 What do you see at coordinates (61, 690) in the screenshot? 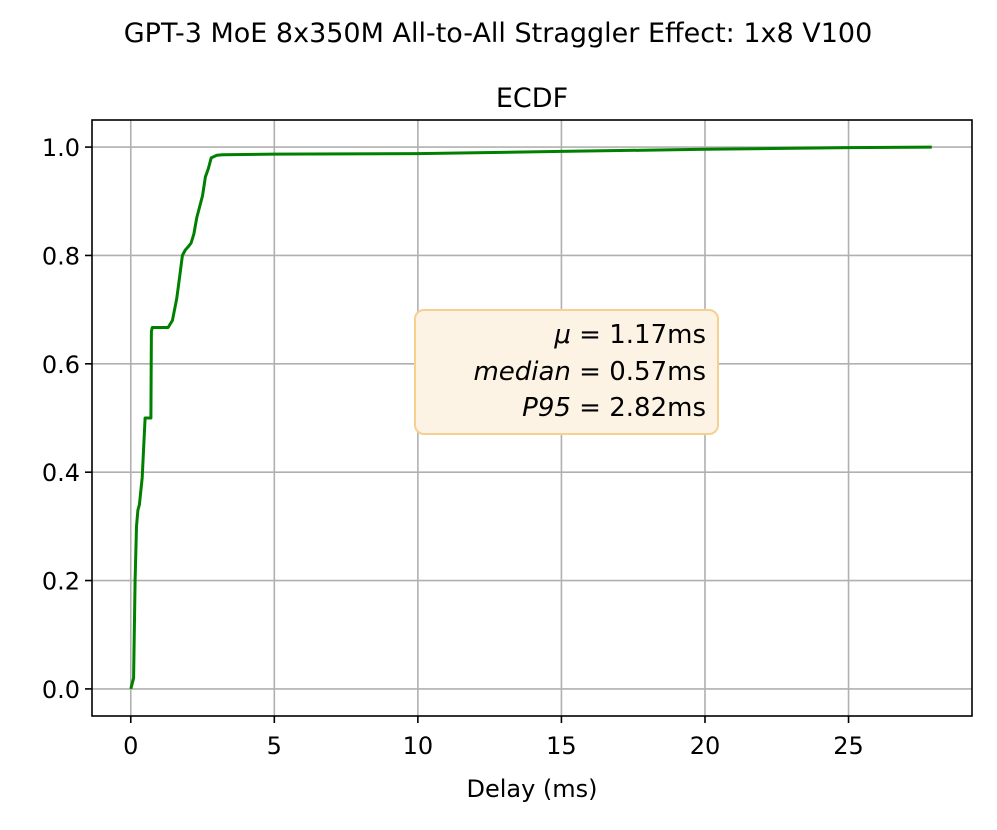
I see `y-tick-label: 0.0` at bounding box center [61, 690].